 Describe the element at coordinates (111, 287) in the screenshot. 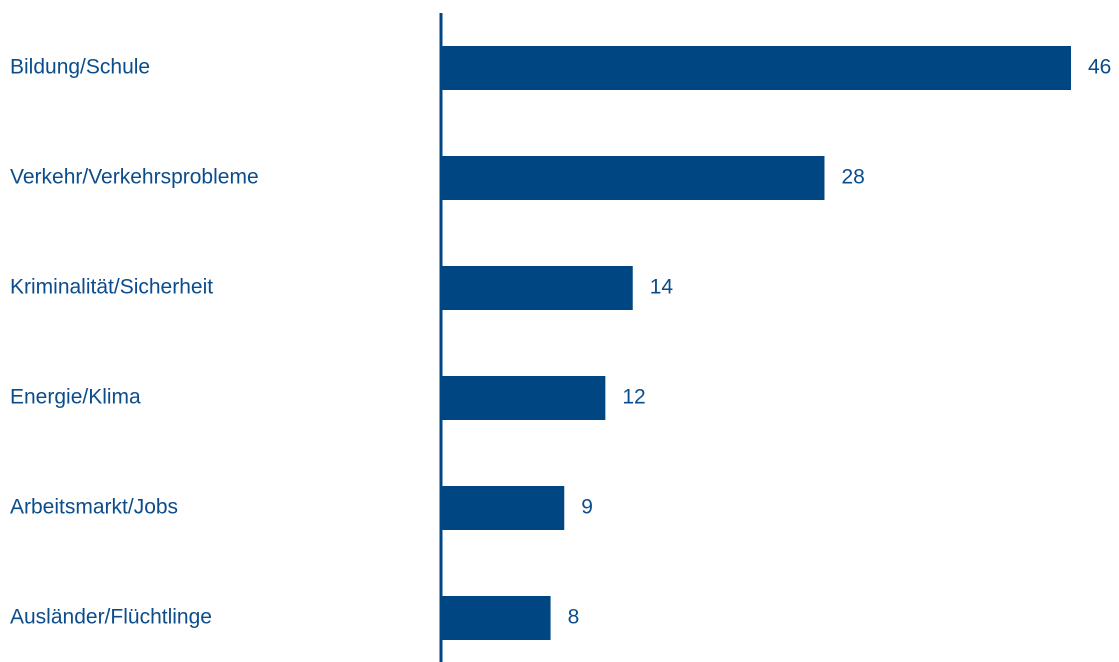

I see `category-label: Kriminalität/Sicherheit` at that location.